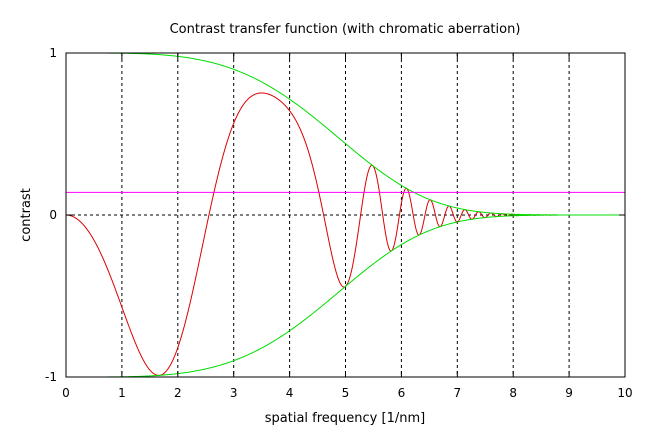 This screenshot has height=432, width=658. I want to click on x-tick-label: 9, so click(569, 393).